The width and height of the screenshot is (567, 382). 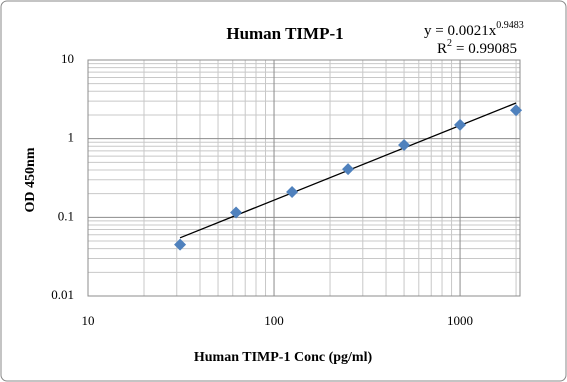 What do you see at coordinates (274, 320) in the screenshot?
I see `x-tick-label: 100` at bounding box center [274, 320].